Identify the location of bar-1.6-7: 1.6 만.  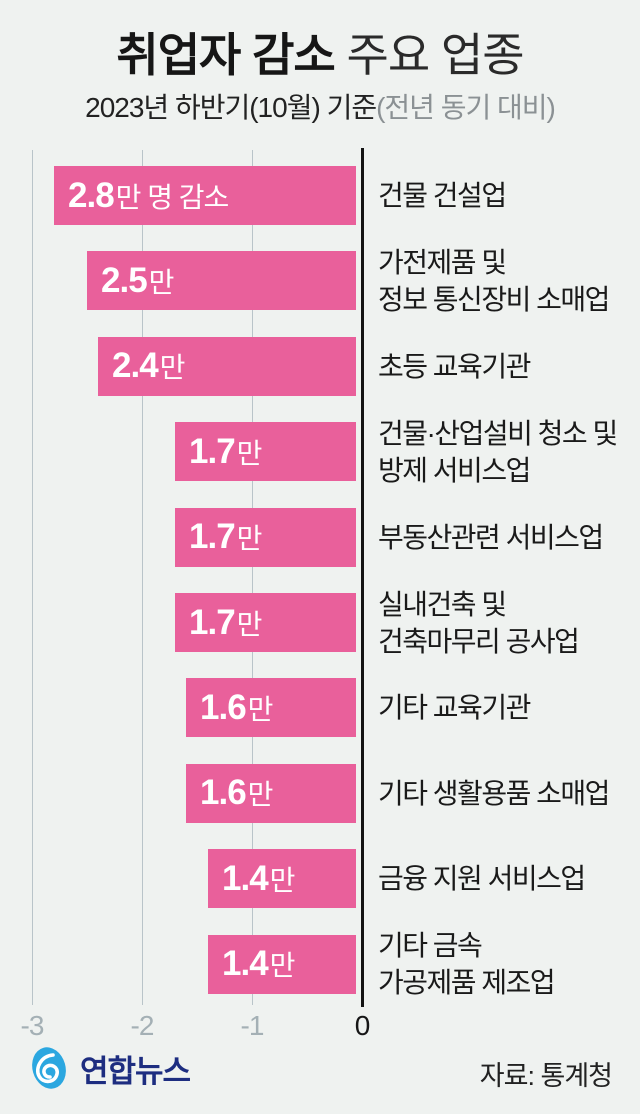
(271, 793).